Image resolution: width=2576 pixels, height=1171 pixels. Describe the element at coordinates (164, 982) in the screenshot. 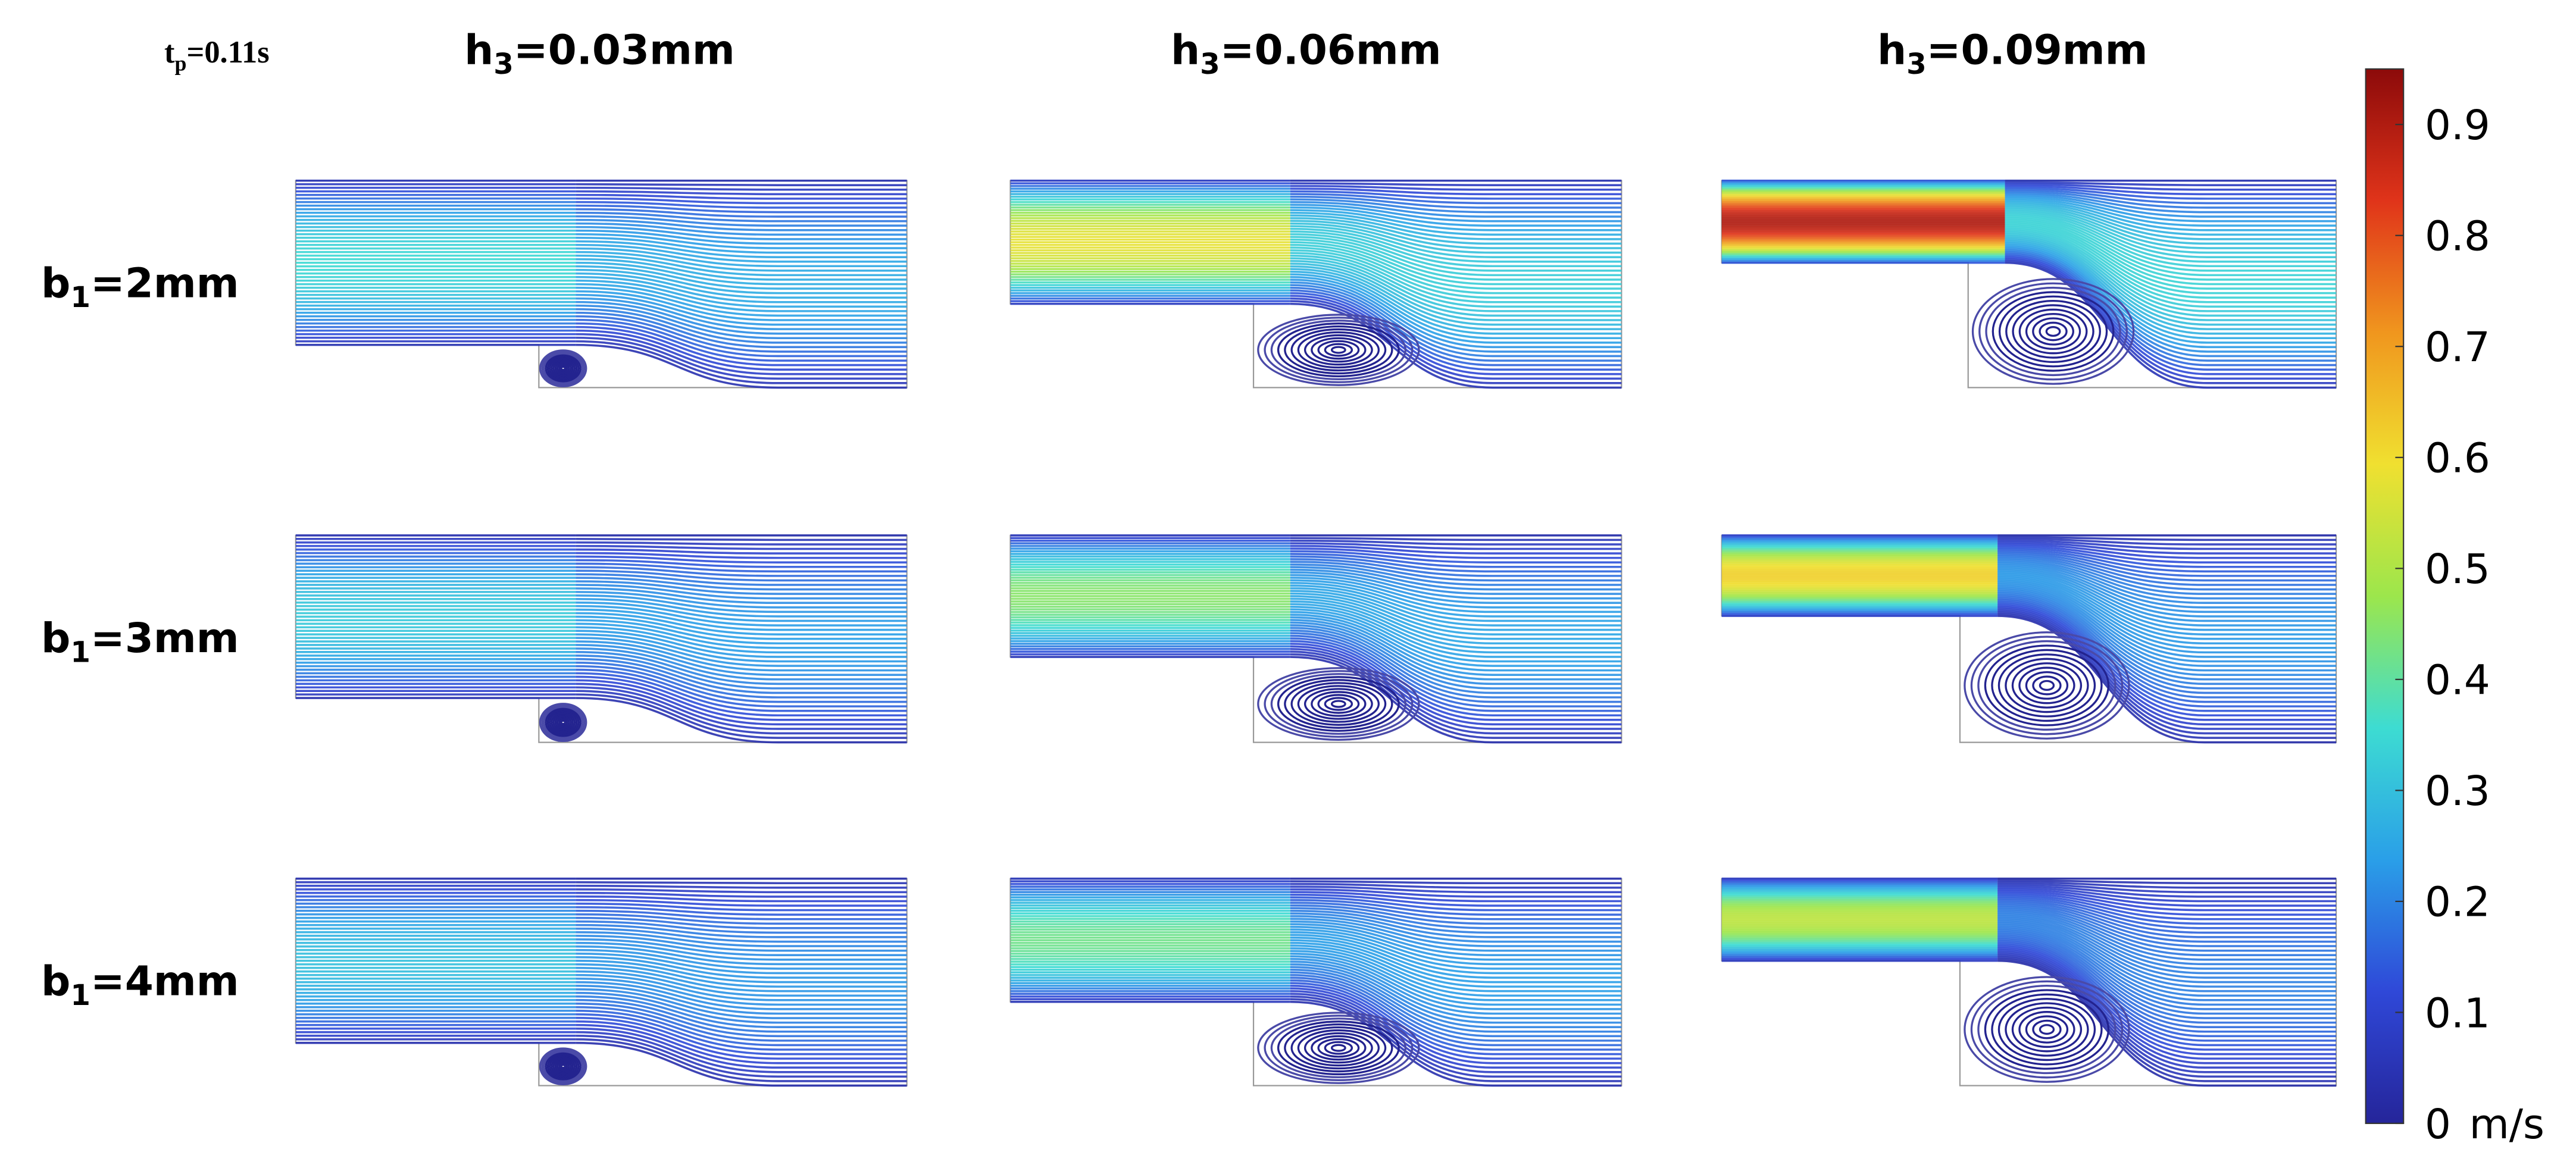

I see `value: =4mm` at that location.